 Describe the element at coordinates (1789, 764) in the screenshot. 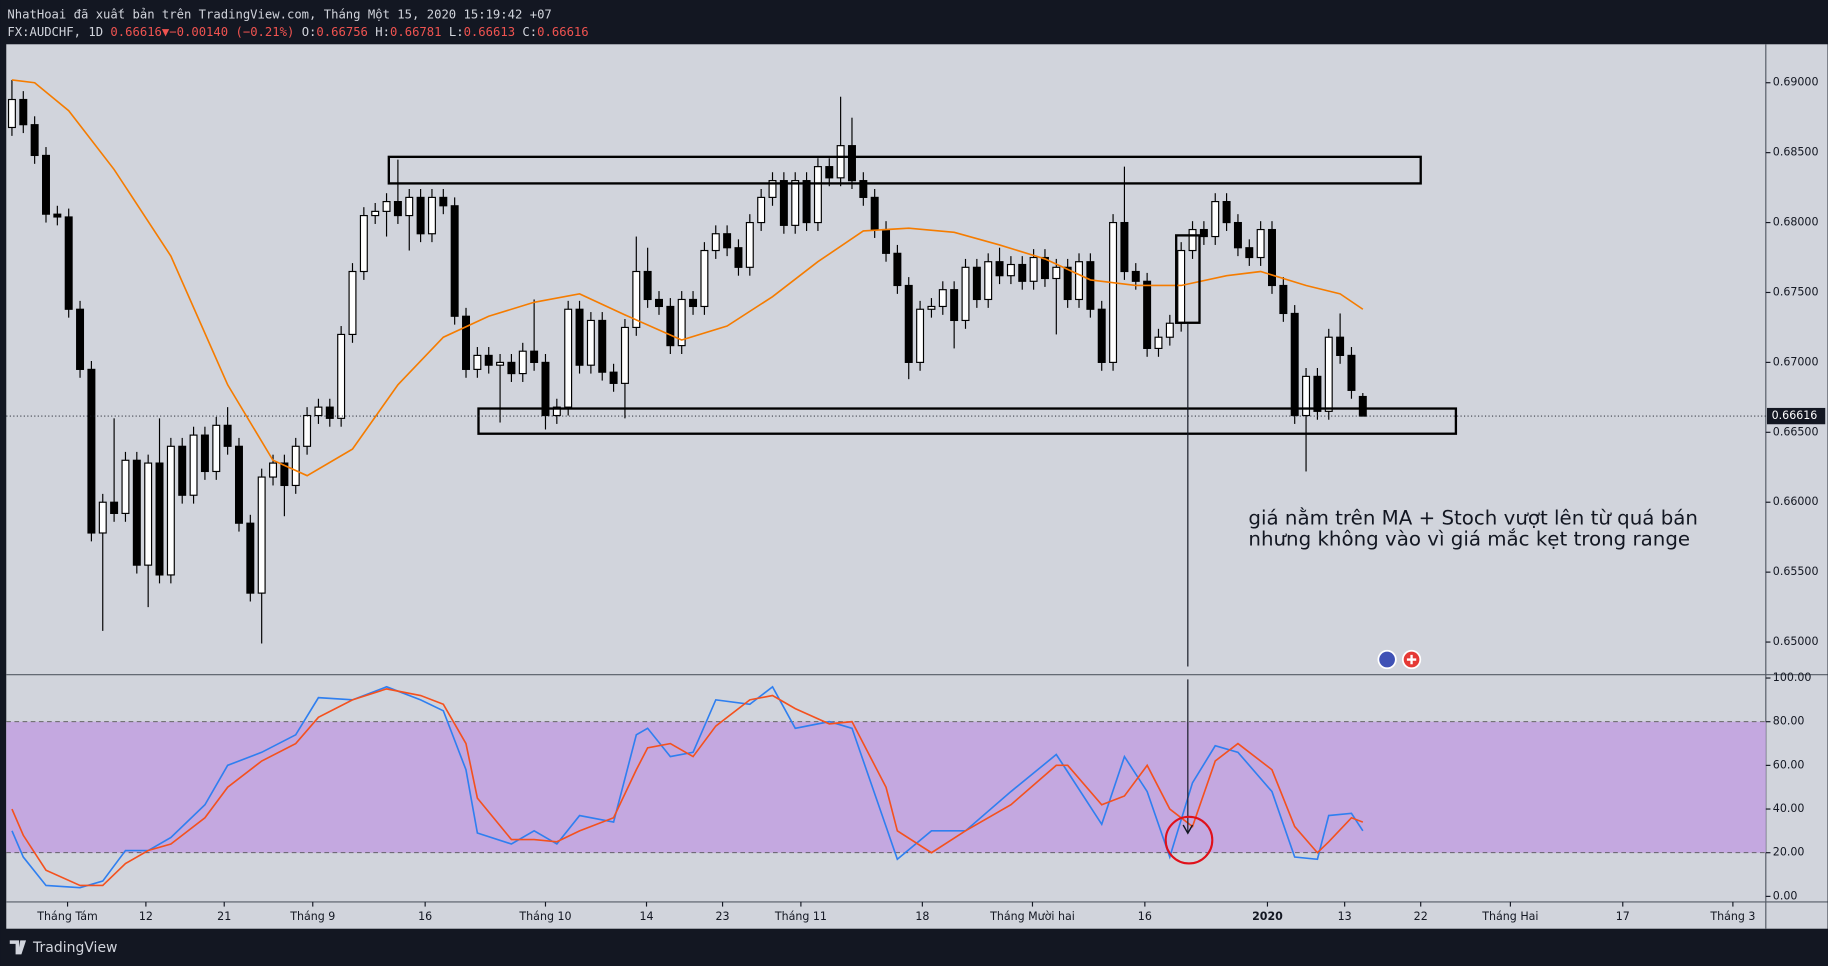

I see `y-tick-label: 60.00` at that location.